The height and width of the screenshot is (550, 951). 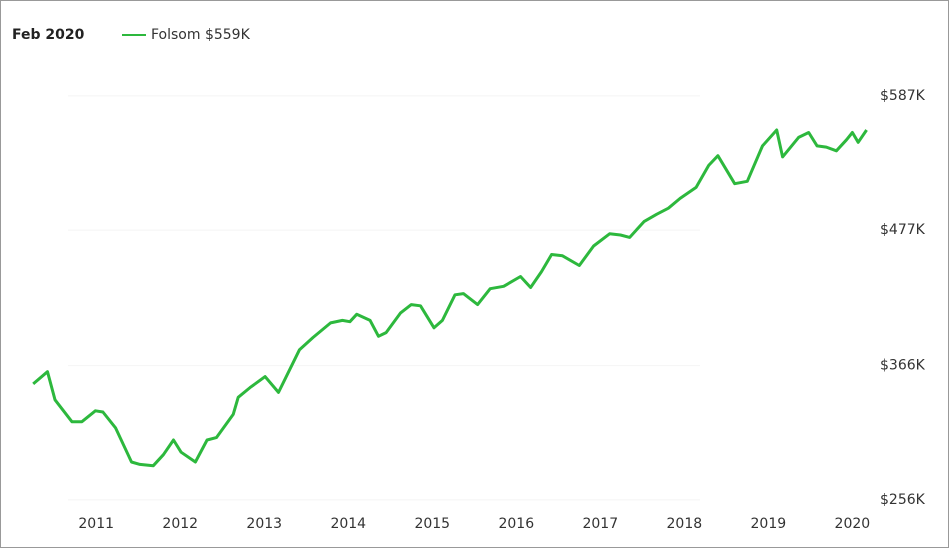 What do you see at coordinates (903, 96) in the screenshot?
I see `y-tick-label: $587K` at bounding box center [903, 96].